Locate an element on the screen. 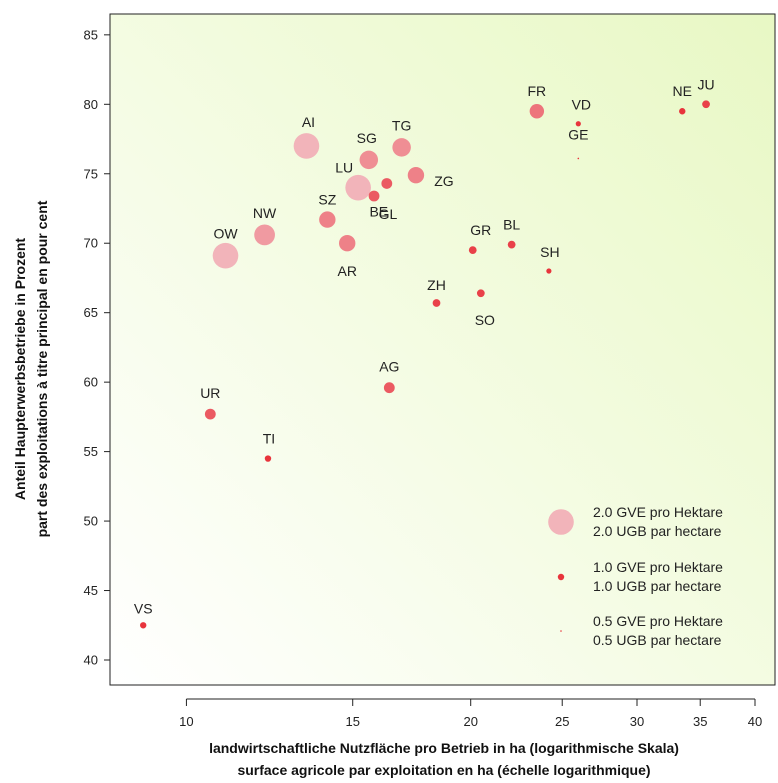 The width and height of the screenshot is (778, 783). point-ti is located at coordinates (268, 458).